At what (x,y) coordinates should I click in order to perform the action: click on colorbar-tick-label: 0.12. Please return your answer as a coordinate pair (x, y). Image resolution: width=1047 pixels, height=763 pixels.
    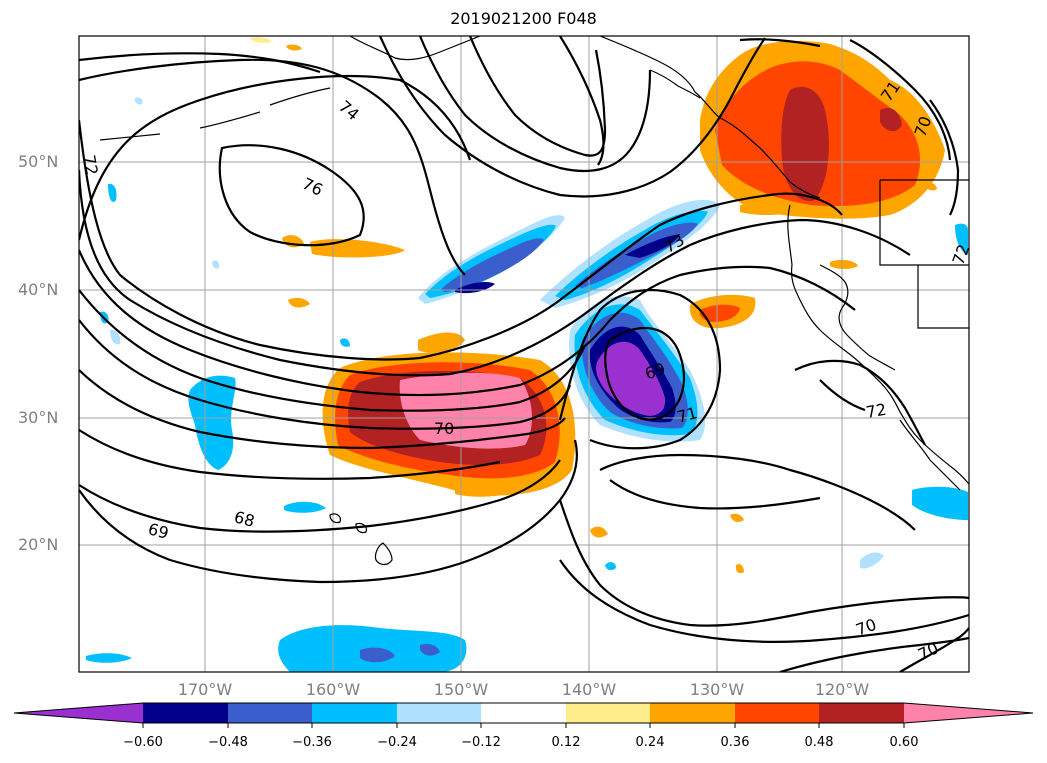
    Looking at the image, I should click on (566, 742).